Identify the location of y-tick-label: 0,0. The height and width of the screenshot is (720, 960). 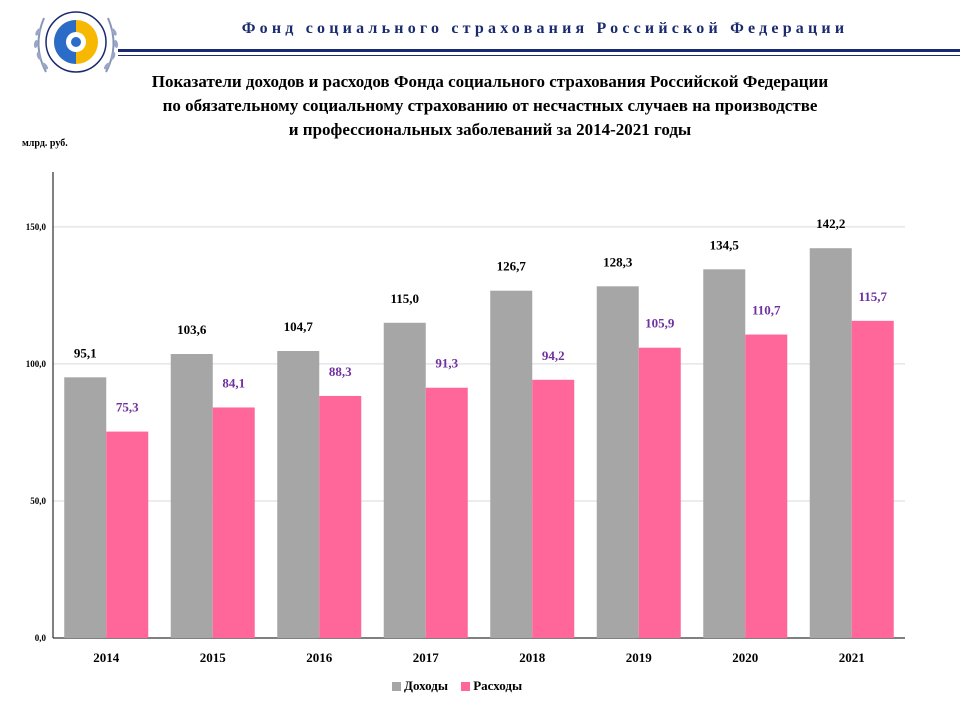
(41, 638).